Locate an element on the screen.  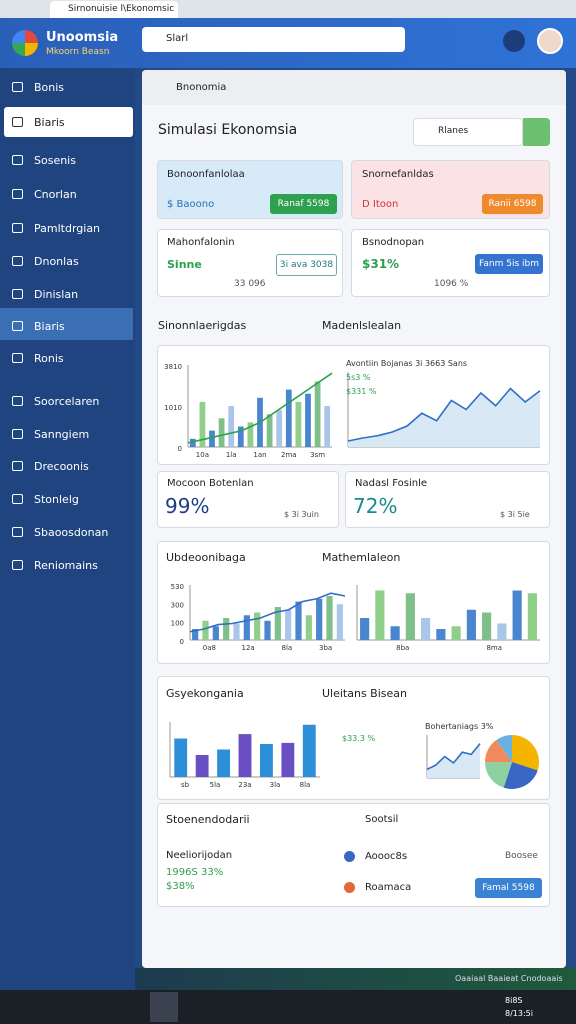
address-bar: Slarl is located at coordinates (273, 39).